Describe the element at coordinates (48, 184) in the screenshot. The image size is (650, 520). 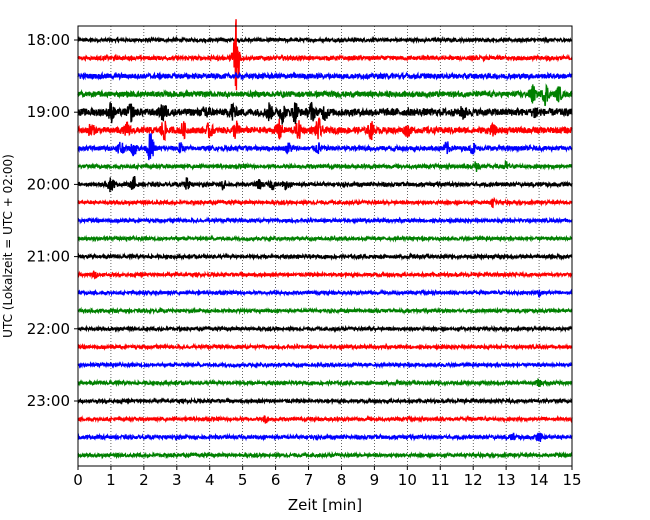
I see `y-tick-label: 20:00` at that location.